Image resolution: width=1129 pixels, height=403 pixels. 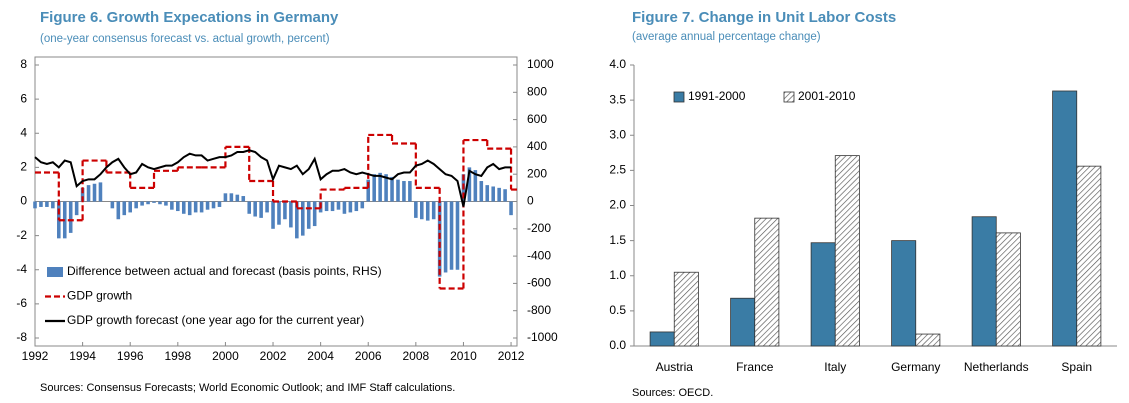 What do you see at coordinates (130, 356) in the screenshot?
I see `x-tick-label: 1996` at bounding box center [130, 356].